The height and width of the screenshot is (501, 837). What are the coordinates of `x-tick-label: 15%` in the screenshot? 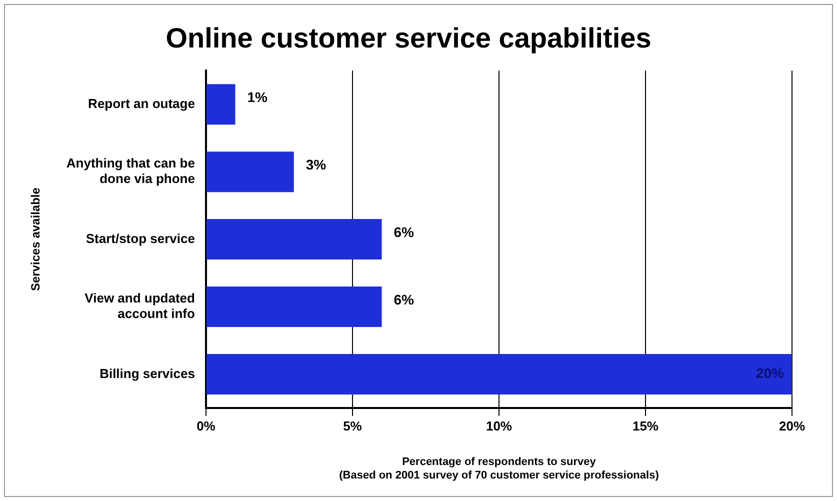 It's located at (645, 426).